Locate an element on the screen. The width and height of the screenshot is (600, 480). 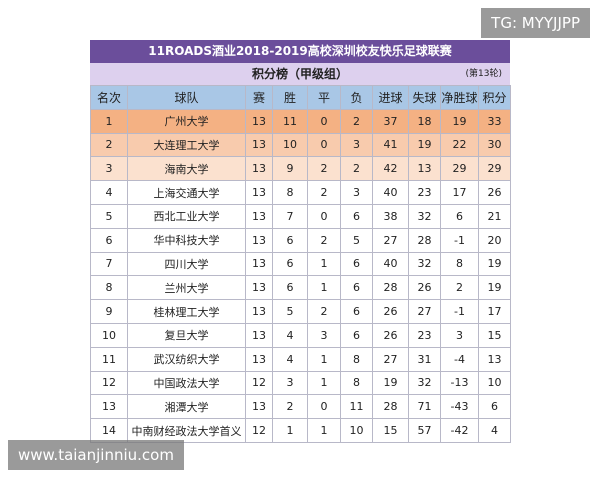
table-cell: 30 is located at coordinates (494, 145).